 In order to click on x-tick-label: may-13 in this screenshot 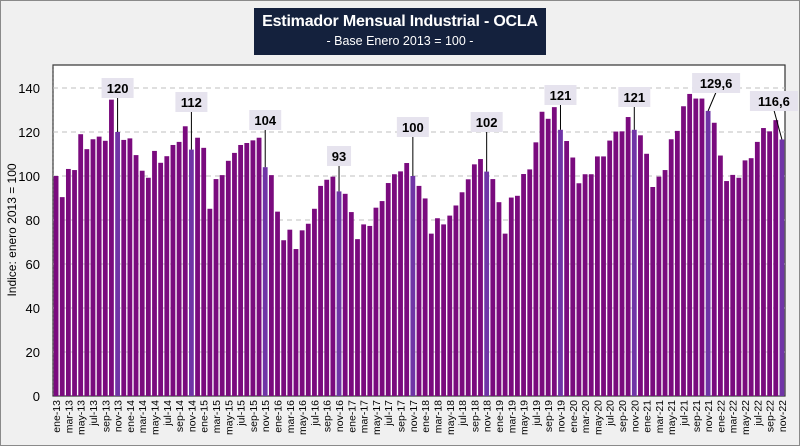, I will do `click(82, 417)`.